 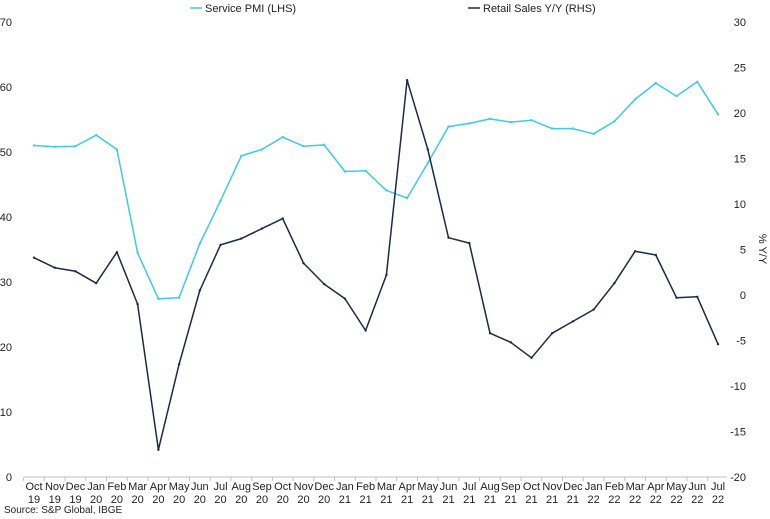 I want to click on x-tick-label-month: Jan, so click(x=96, y=487).